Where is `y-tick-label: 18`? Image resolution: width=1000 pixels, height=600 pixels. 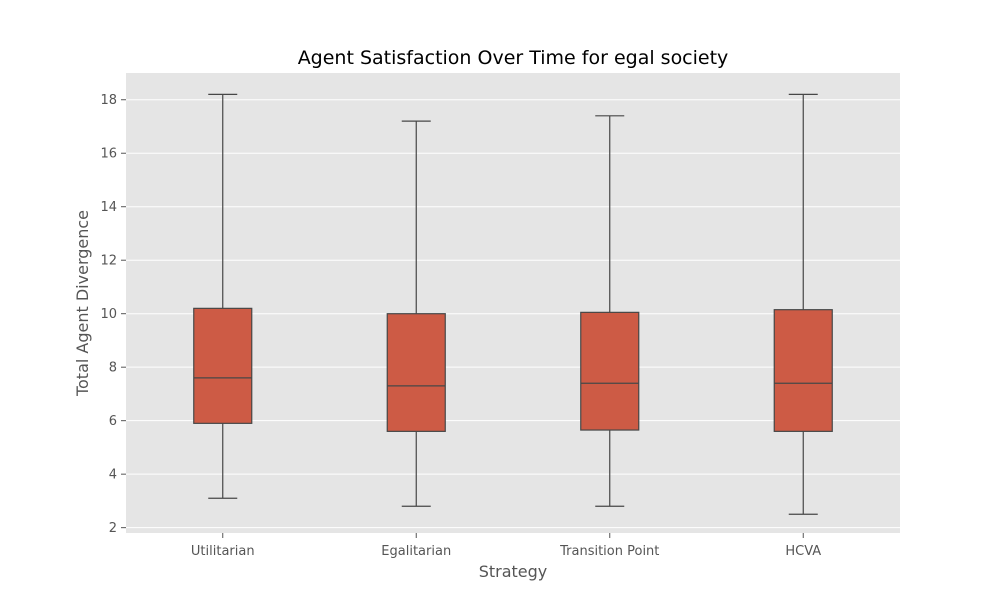 y-tick-label: 18 is located at coordinates (108, 100).